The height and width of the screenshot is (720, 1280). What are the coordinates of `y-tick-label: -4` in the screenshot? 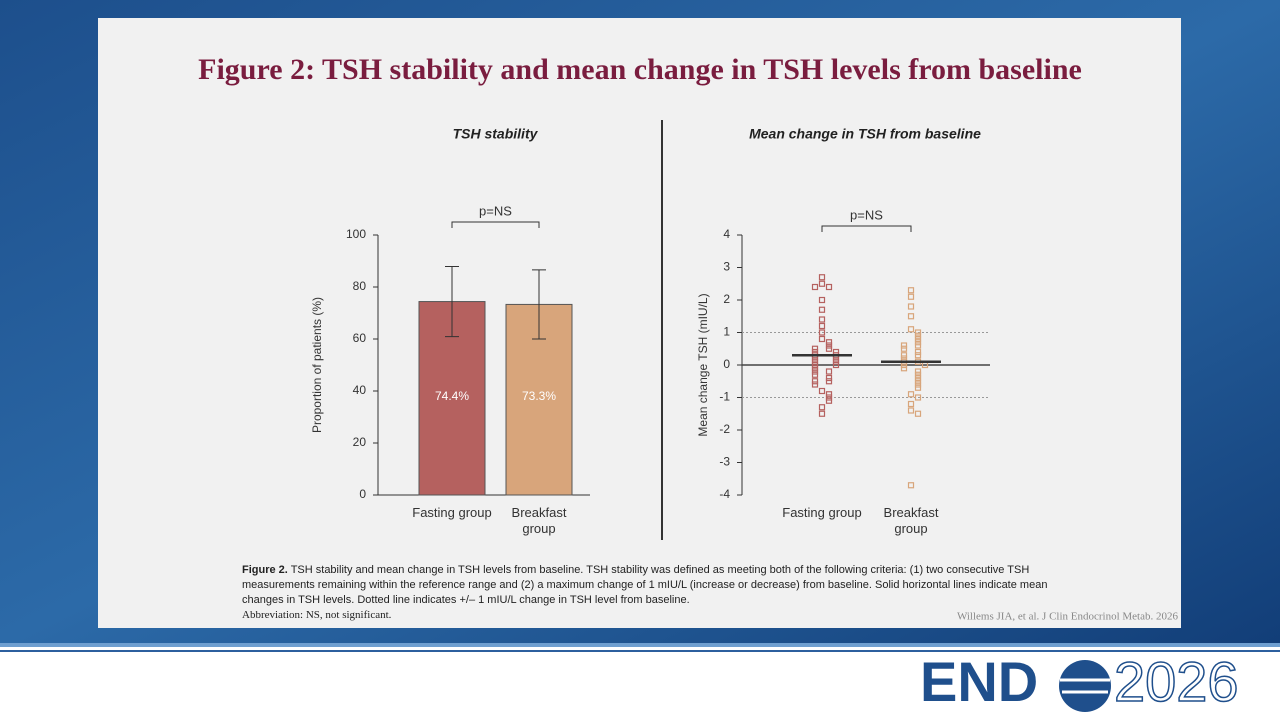 It's located at (724, 494).